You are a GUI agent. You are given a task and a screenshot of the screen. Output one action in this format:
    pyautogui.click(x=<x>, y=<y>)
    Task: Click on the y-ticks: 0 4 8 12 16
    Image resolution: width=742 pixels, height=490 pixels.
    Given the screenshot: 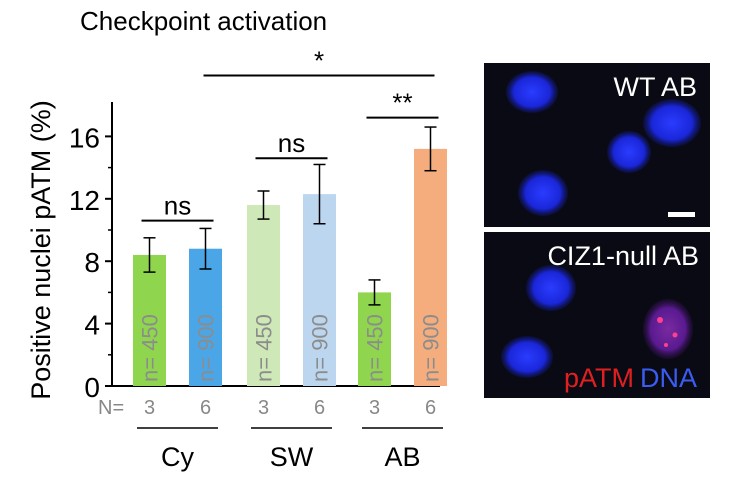 What is the action you would take?
    pyautogui.click(x=90, y=262)
    